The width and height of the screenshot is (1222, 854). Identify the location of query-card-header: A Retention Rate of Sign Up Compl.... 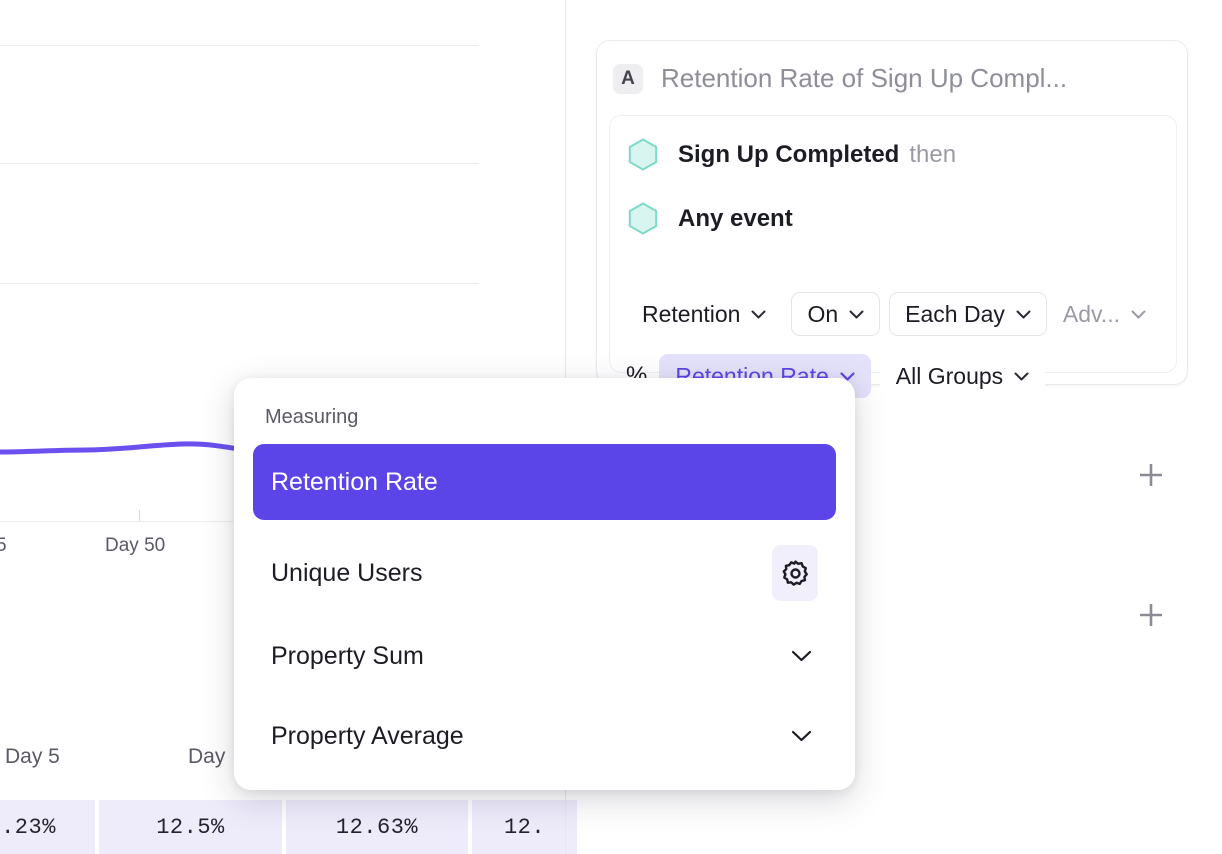
(840, 78).